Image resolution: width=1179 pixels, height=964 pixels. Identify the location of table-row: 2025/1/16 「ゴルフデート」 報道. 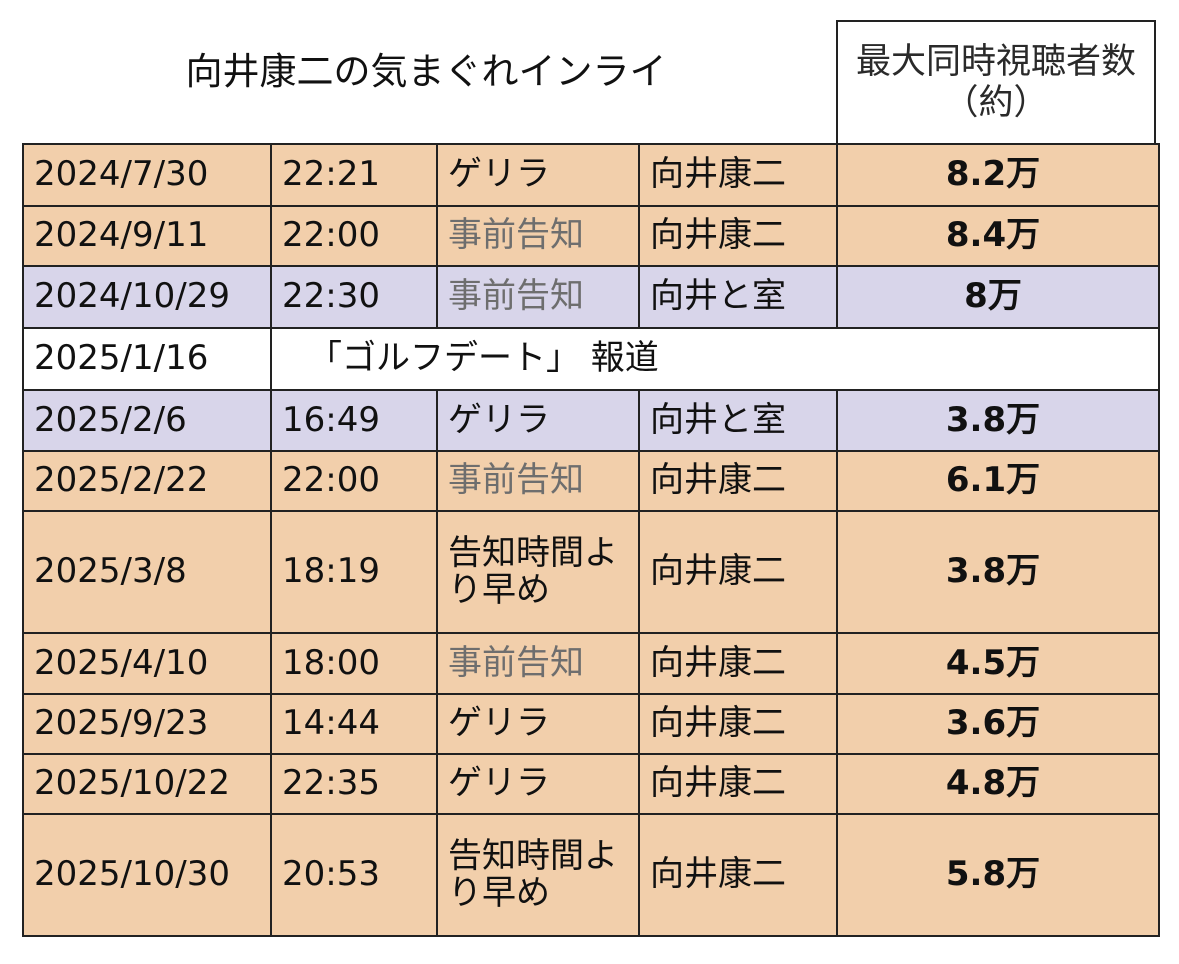
(591, 359).